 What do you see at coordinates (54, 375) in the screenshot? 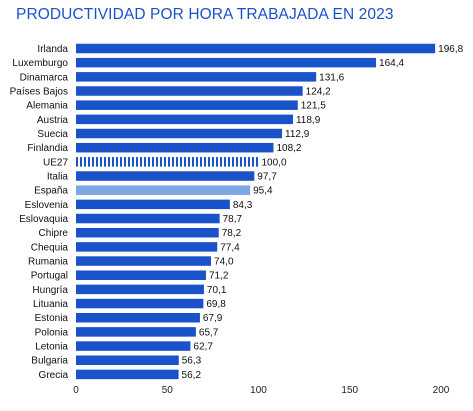
I see `category-label: Grecia` at bounding box center [54, 375].